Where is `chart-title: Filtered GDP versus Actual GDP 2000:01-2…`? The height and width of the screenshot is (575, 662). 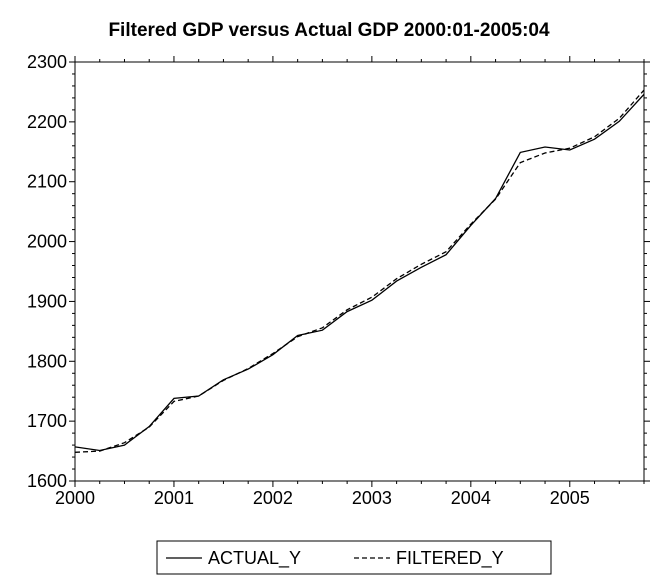 chart-title: Filtered GDP versus Actual GDP 2000:01-2… is located at coordinates (329, 30).